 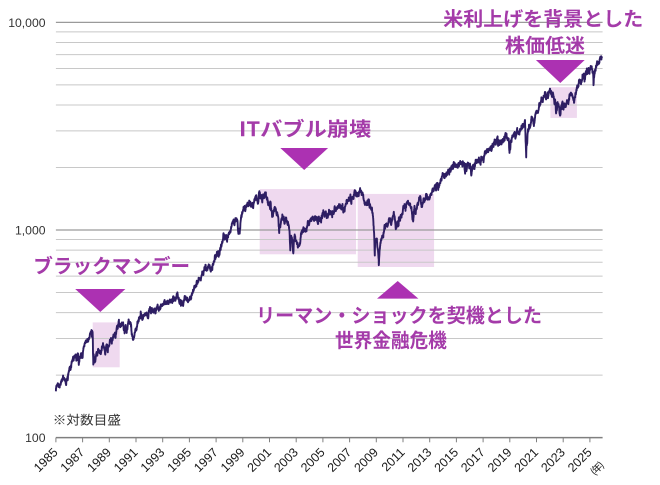 What do you see at coordinates (26, 23) in the screenshot?
I see `svg-text: 10,000` at bounding box center [26, 23].